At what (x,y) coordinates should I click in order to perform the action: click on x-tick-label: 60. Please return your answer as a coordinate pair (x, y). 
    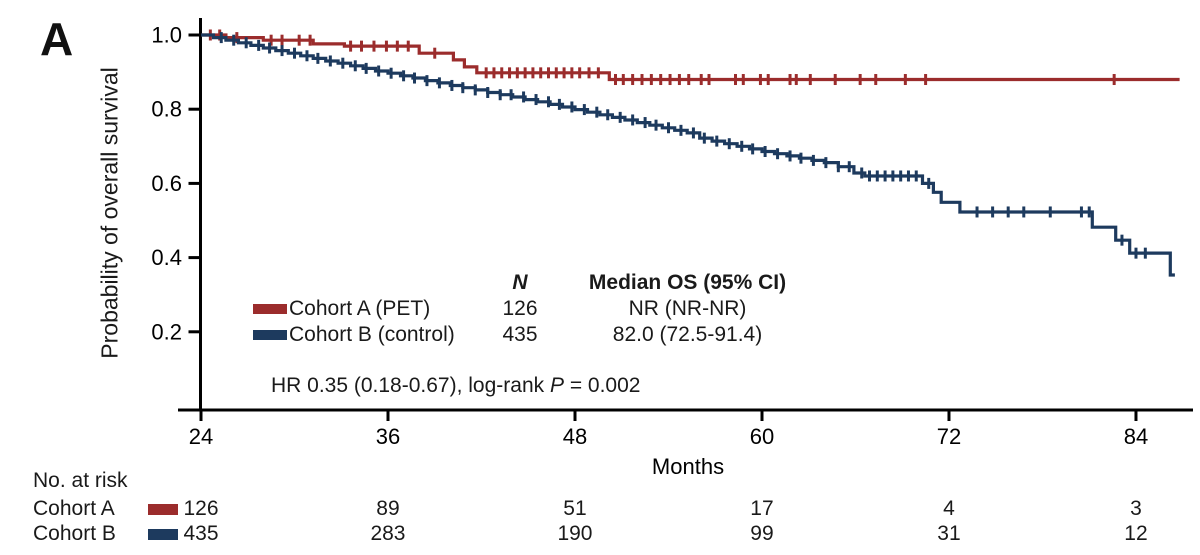
    Looking at the image, I should click on (762, 436).